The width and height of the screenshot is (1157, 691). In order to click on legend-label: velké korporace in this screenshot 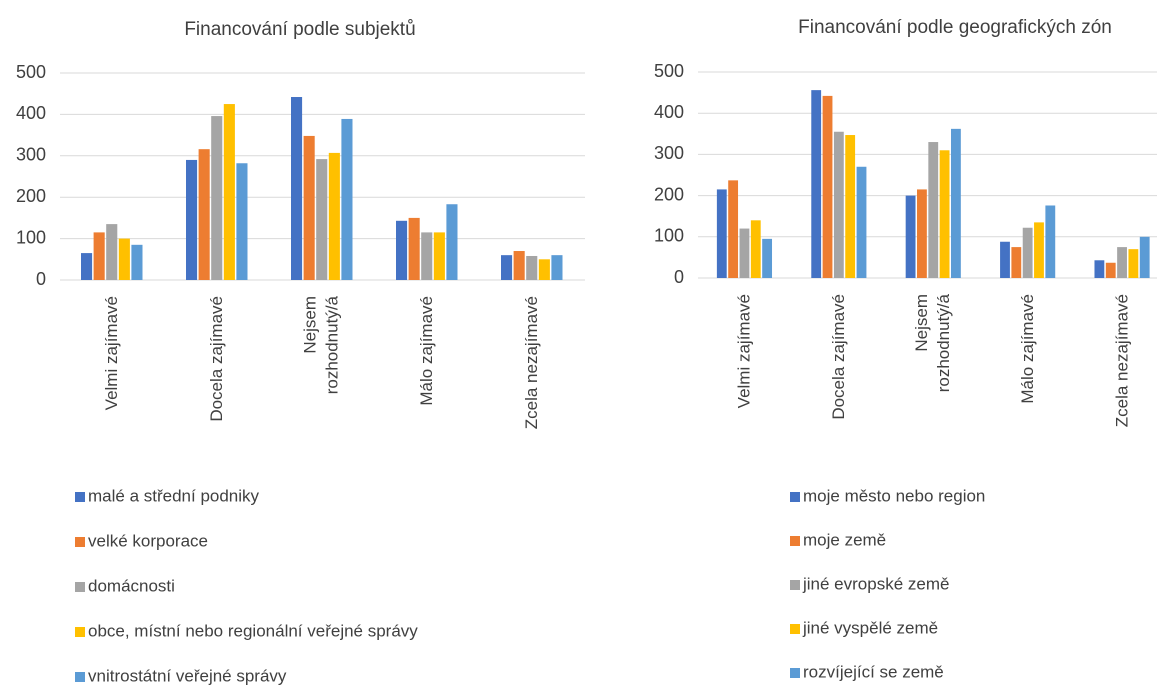, I will do `click(148, 540)`.